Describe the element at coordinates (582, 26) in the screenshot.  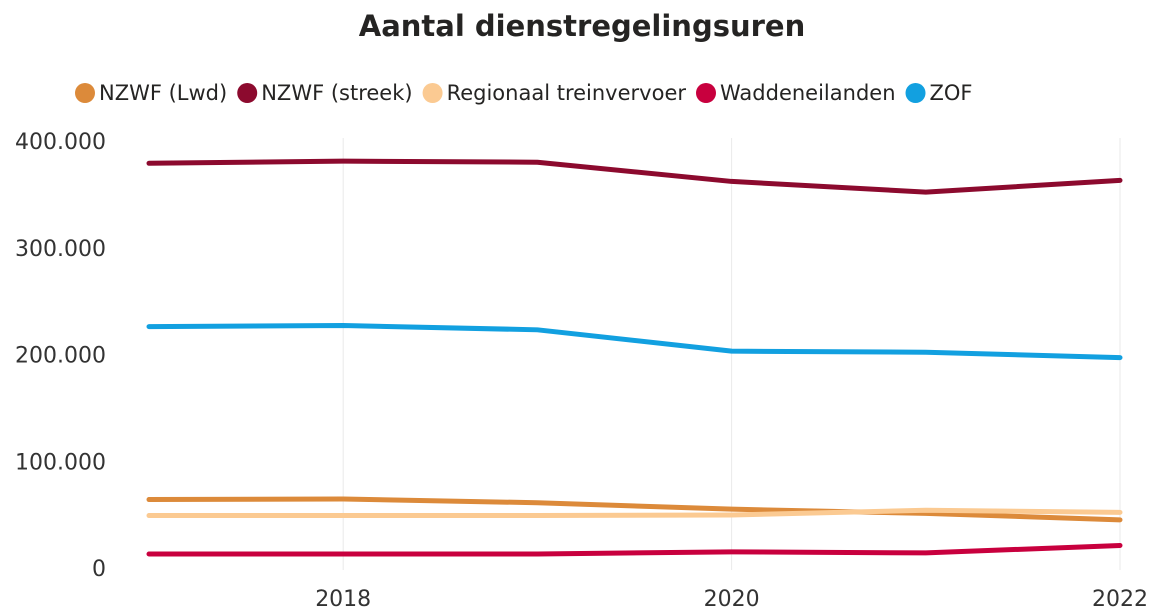
I see `chart-title: Aantal dienstregelingsuren` at that location.